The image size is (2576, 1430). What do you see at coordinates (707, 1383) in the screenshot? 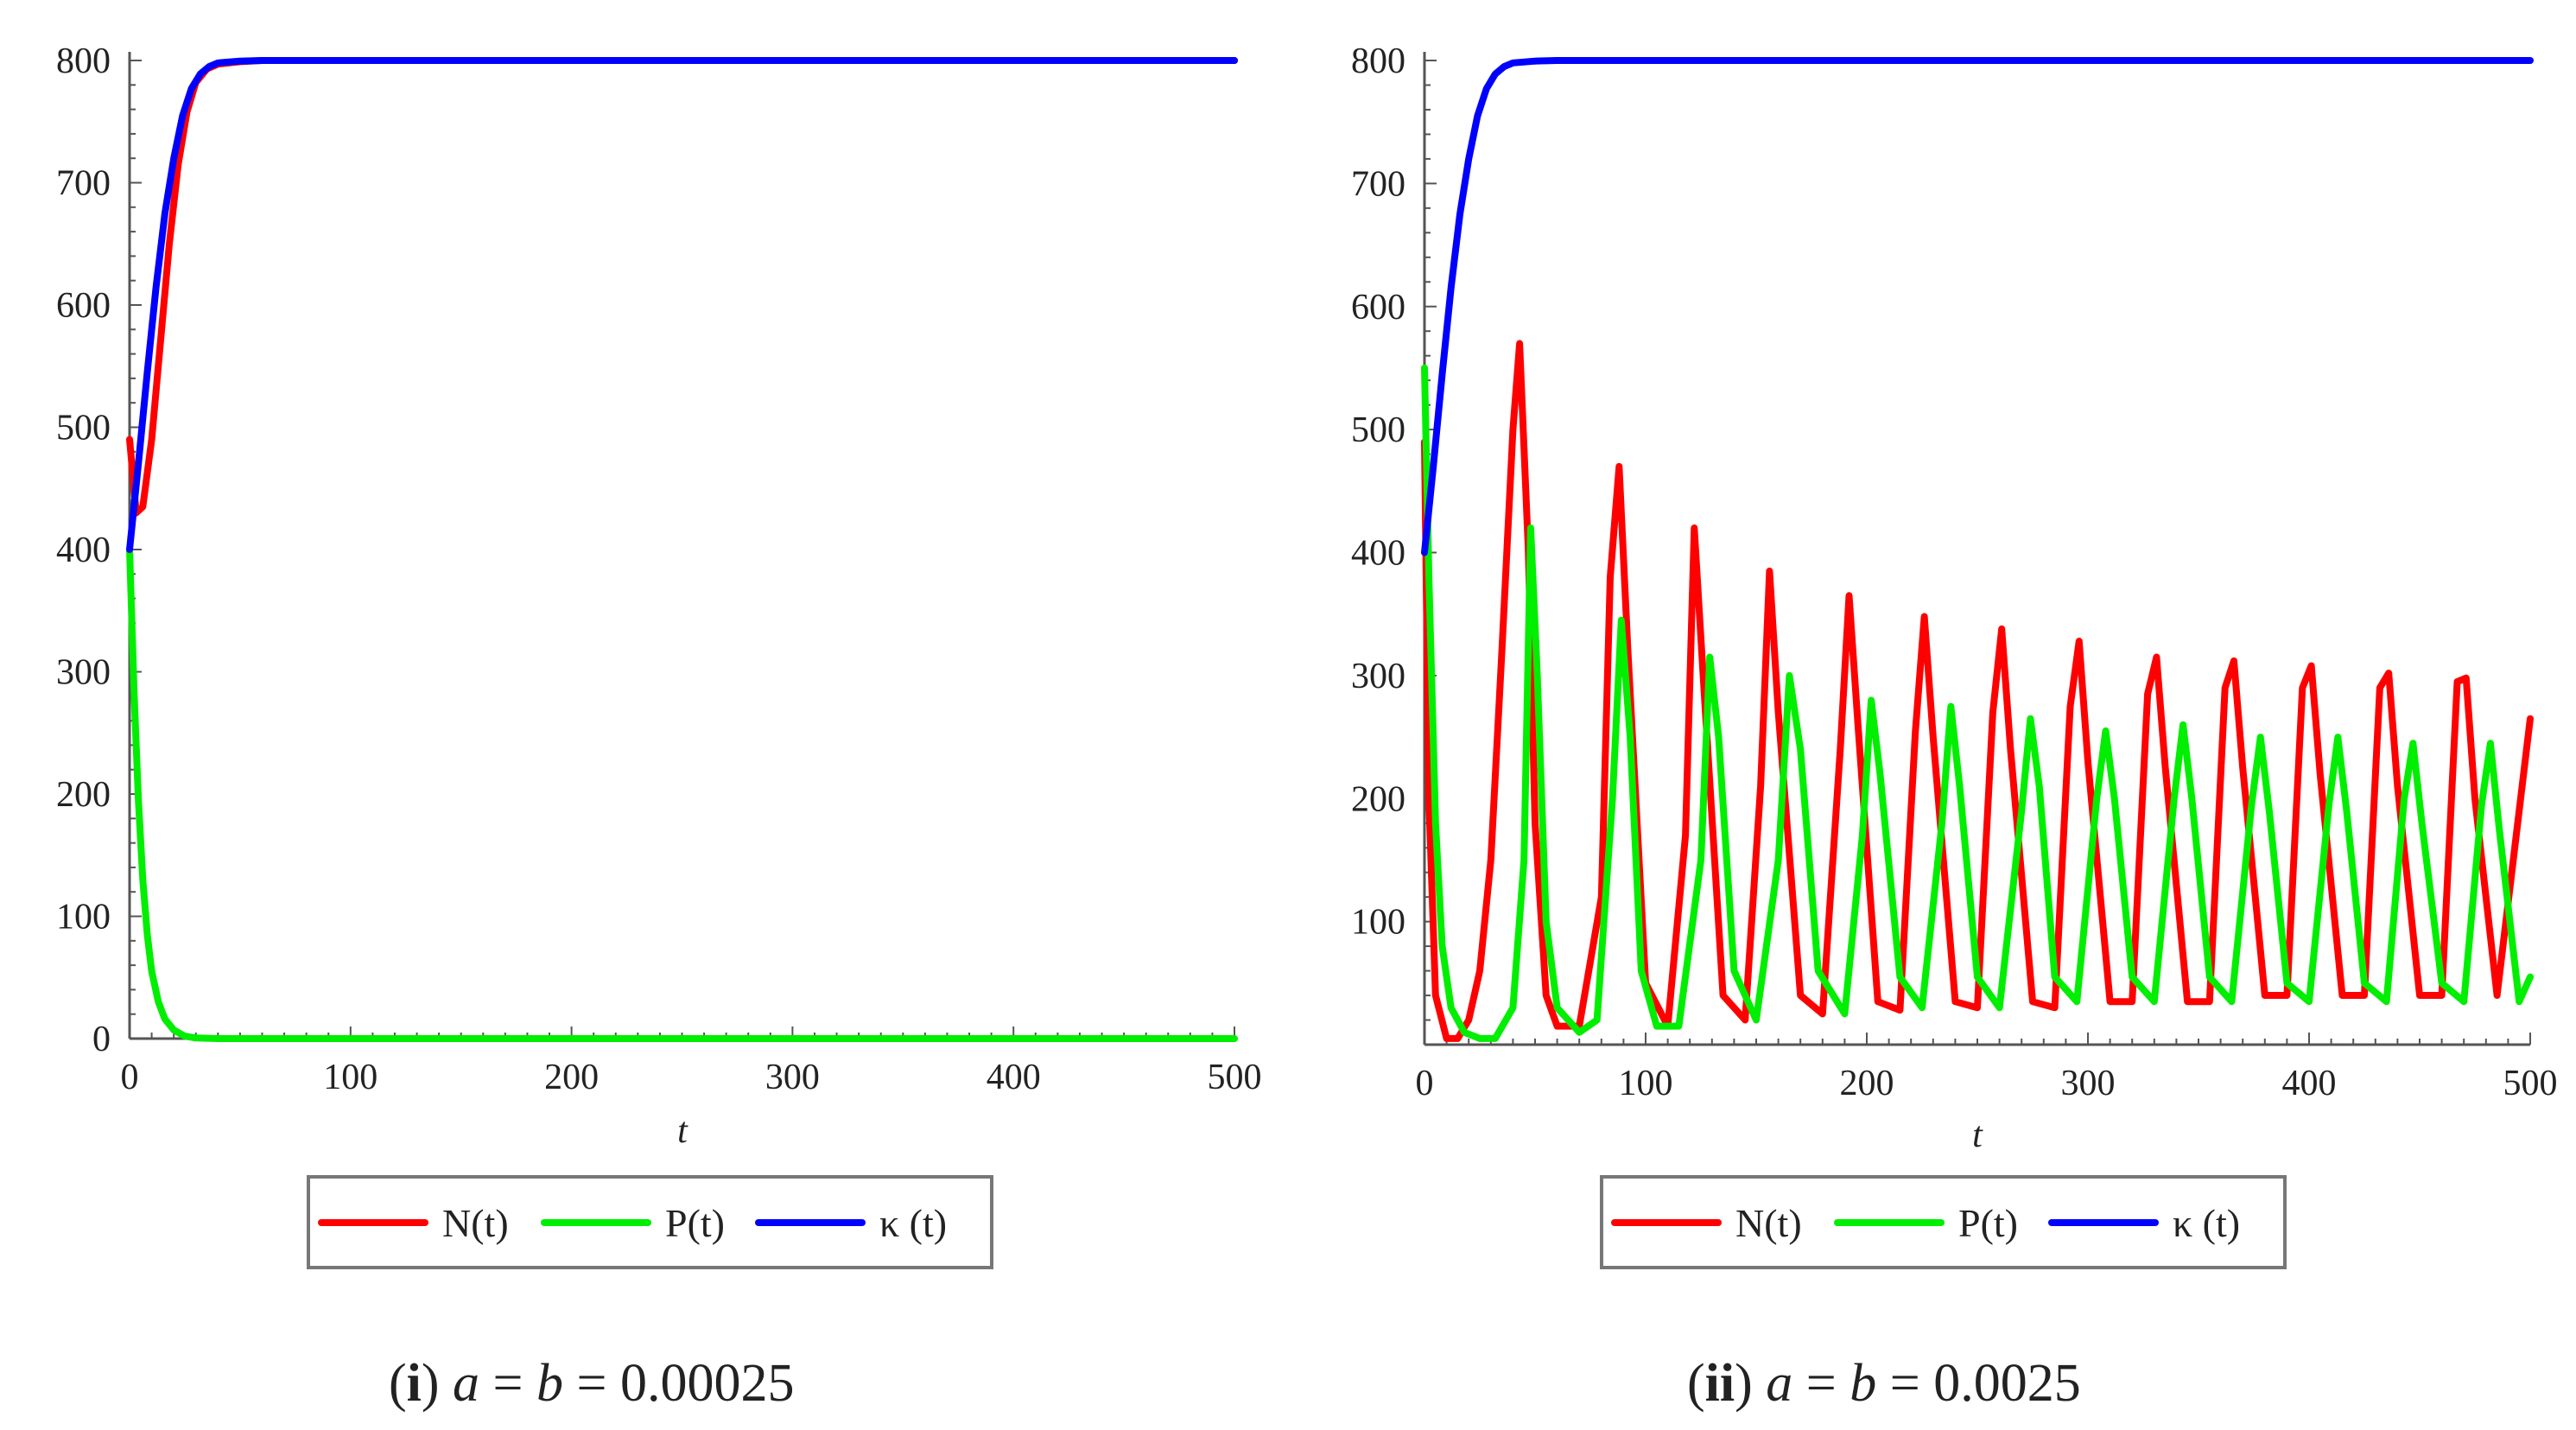
I see `caption-value: 0.00025` at bounding box center [707, 1383].